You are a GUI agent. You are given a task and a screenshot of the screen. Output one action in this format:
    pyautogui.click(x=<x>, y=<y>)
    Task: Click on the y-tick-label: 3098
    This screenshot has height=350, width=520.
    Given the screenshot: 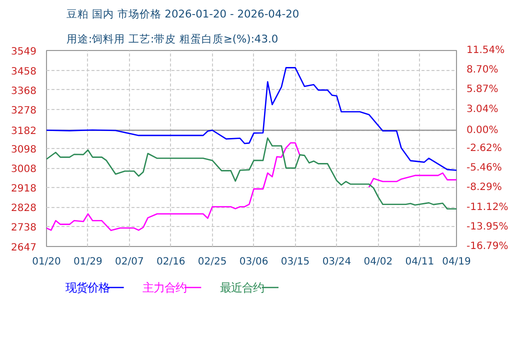 What is the action you would take?
    pyautogui.click(x=24, y=150)
    